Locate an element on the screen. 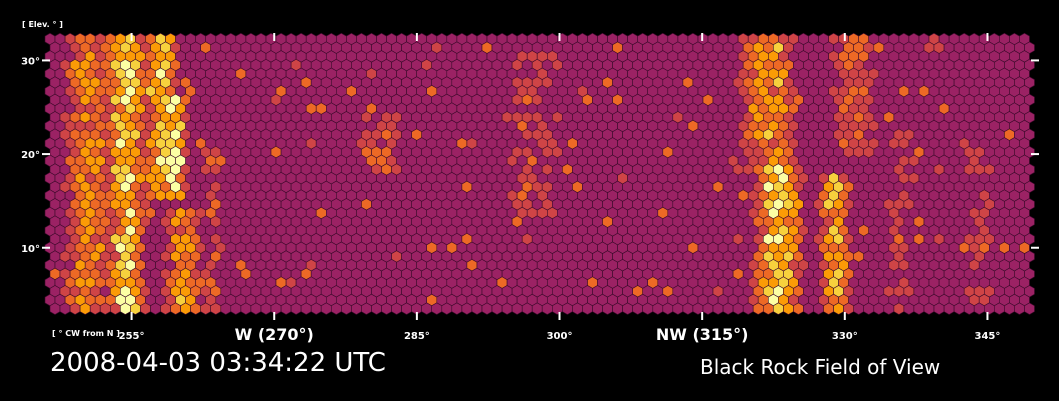  y-axis-label: [ Elev. ° ] is located at coordinates (42, 24).